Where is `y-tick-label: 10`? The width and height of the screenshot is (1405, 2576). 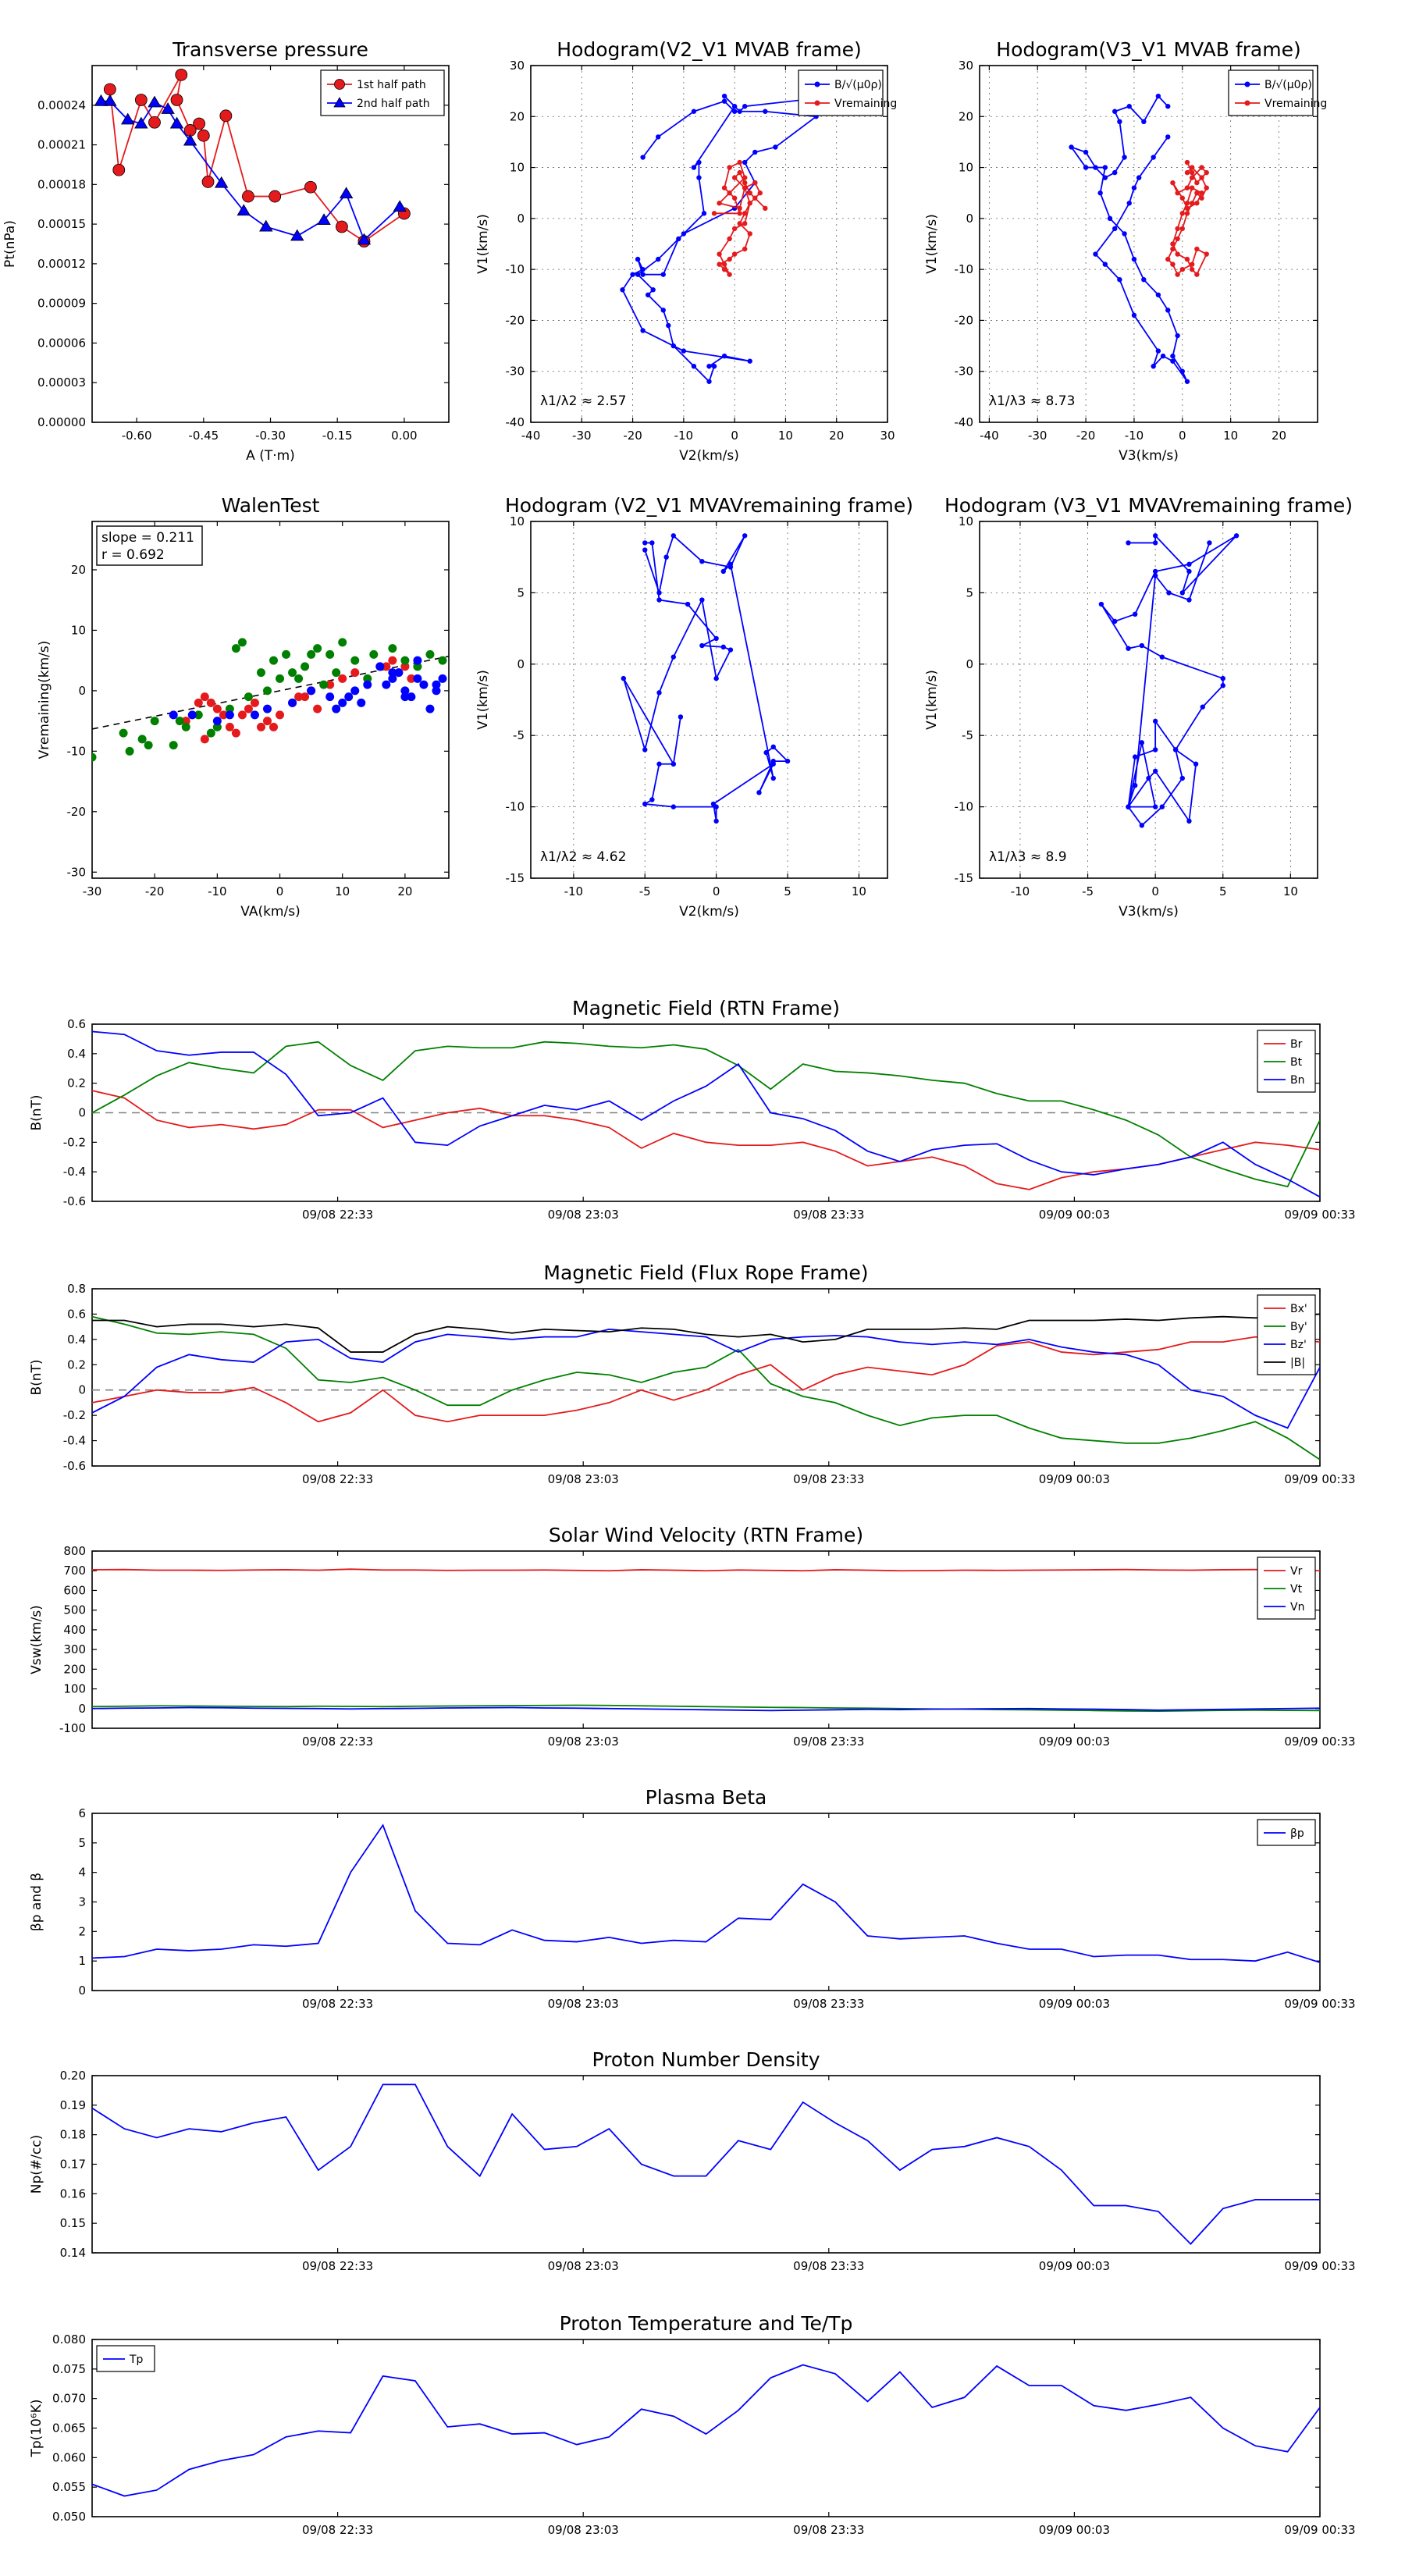 y-tick-label: 10 is located at coordinates (517, 168).